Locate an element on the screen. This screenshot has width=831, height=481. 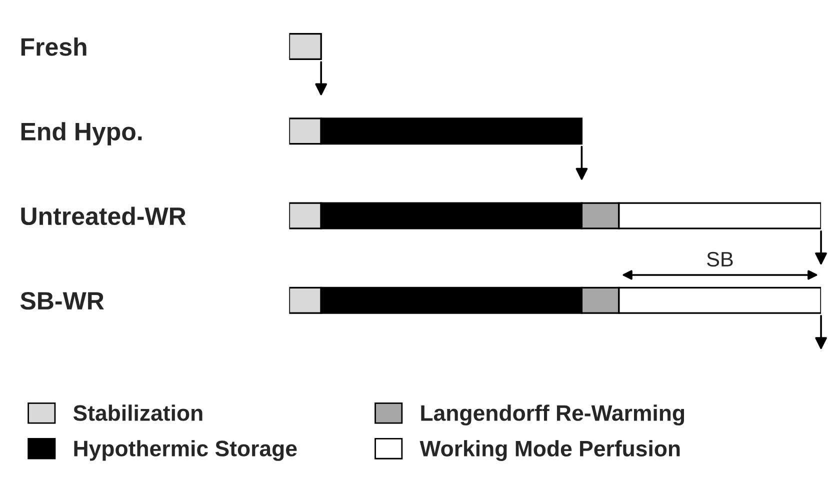
legend-label: Stabilization is located at coordinates (137, 412).